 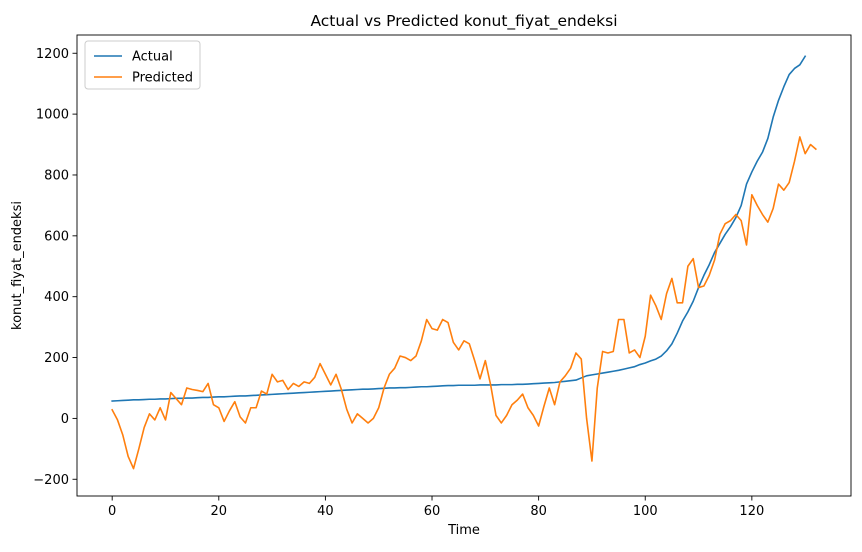 What do you see at coordinates (432, 511) in the screenshot?
I see `x-tick-label: 60` at bounding box center [432, 511].